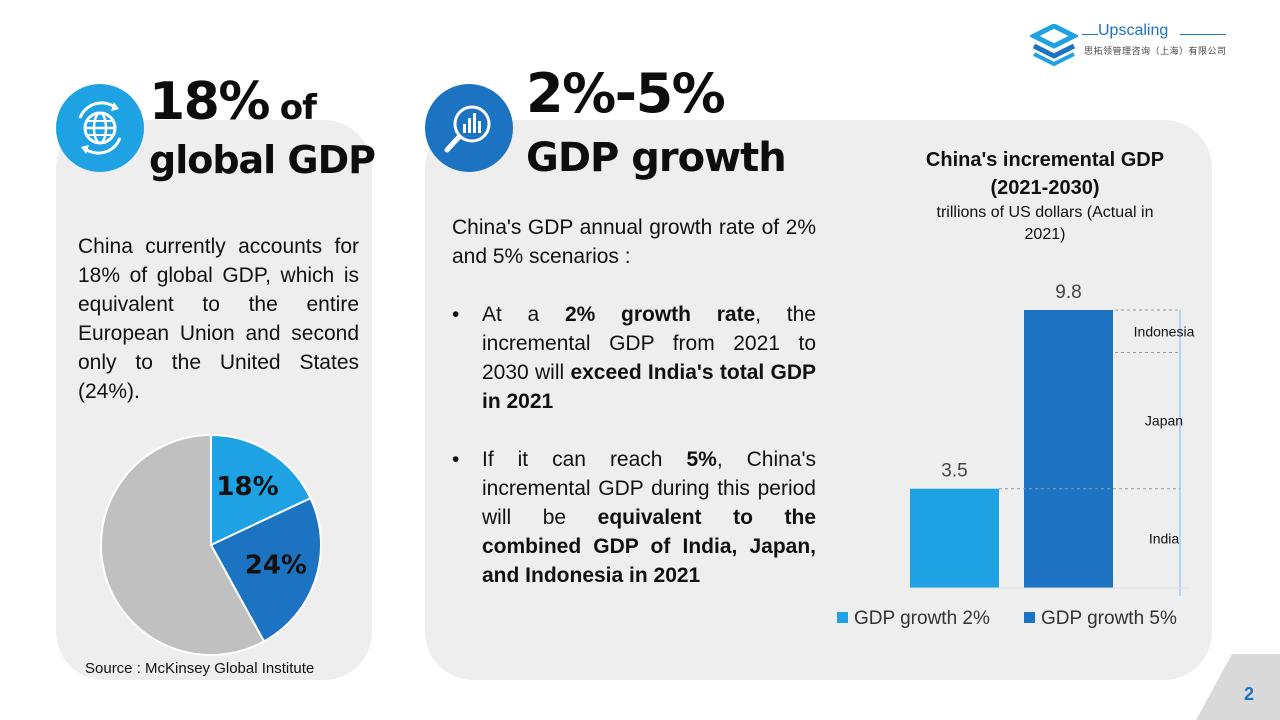  I want to click on chart-subtitle: trillions of US dollars (Actual in 2021), so click(1045, 223).